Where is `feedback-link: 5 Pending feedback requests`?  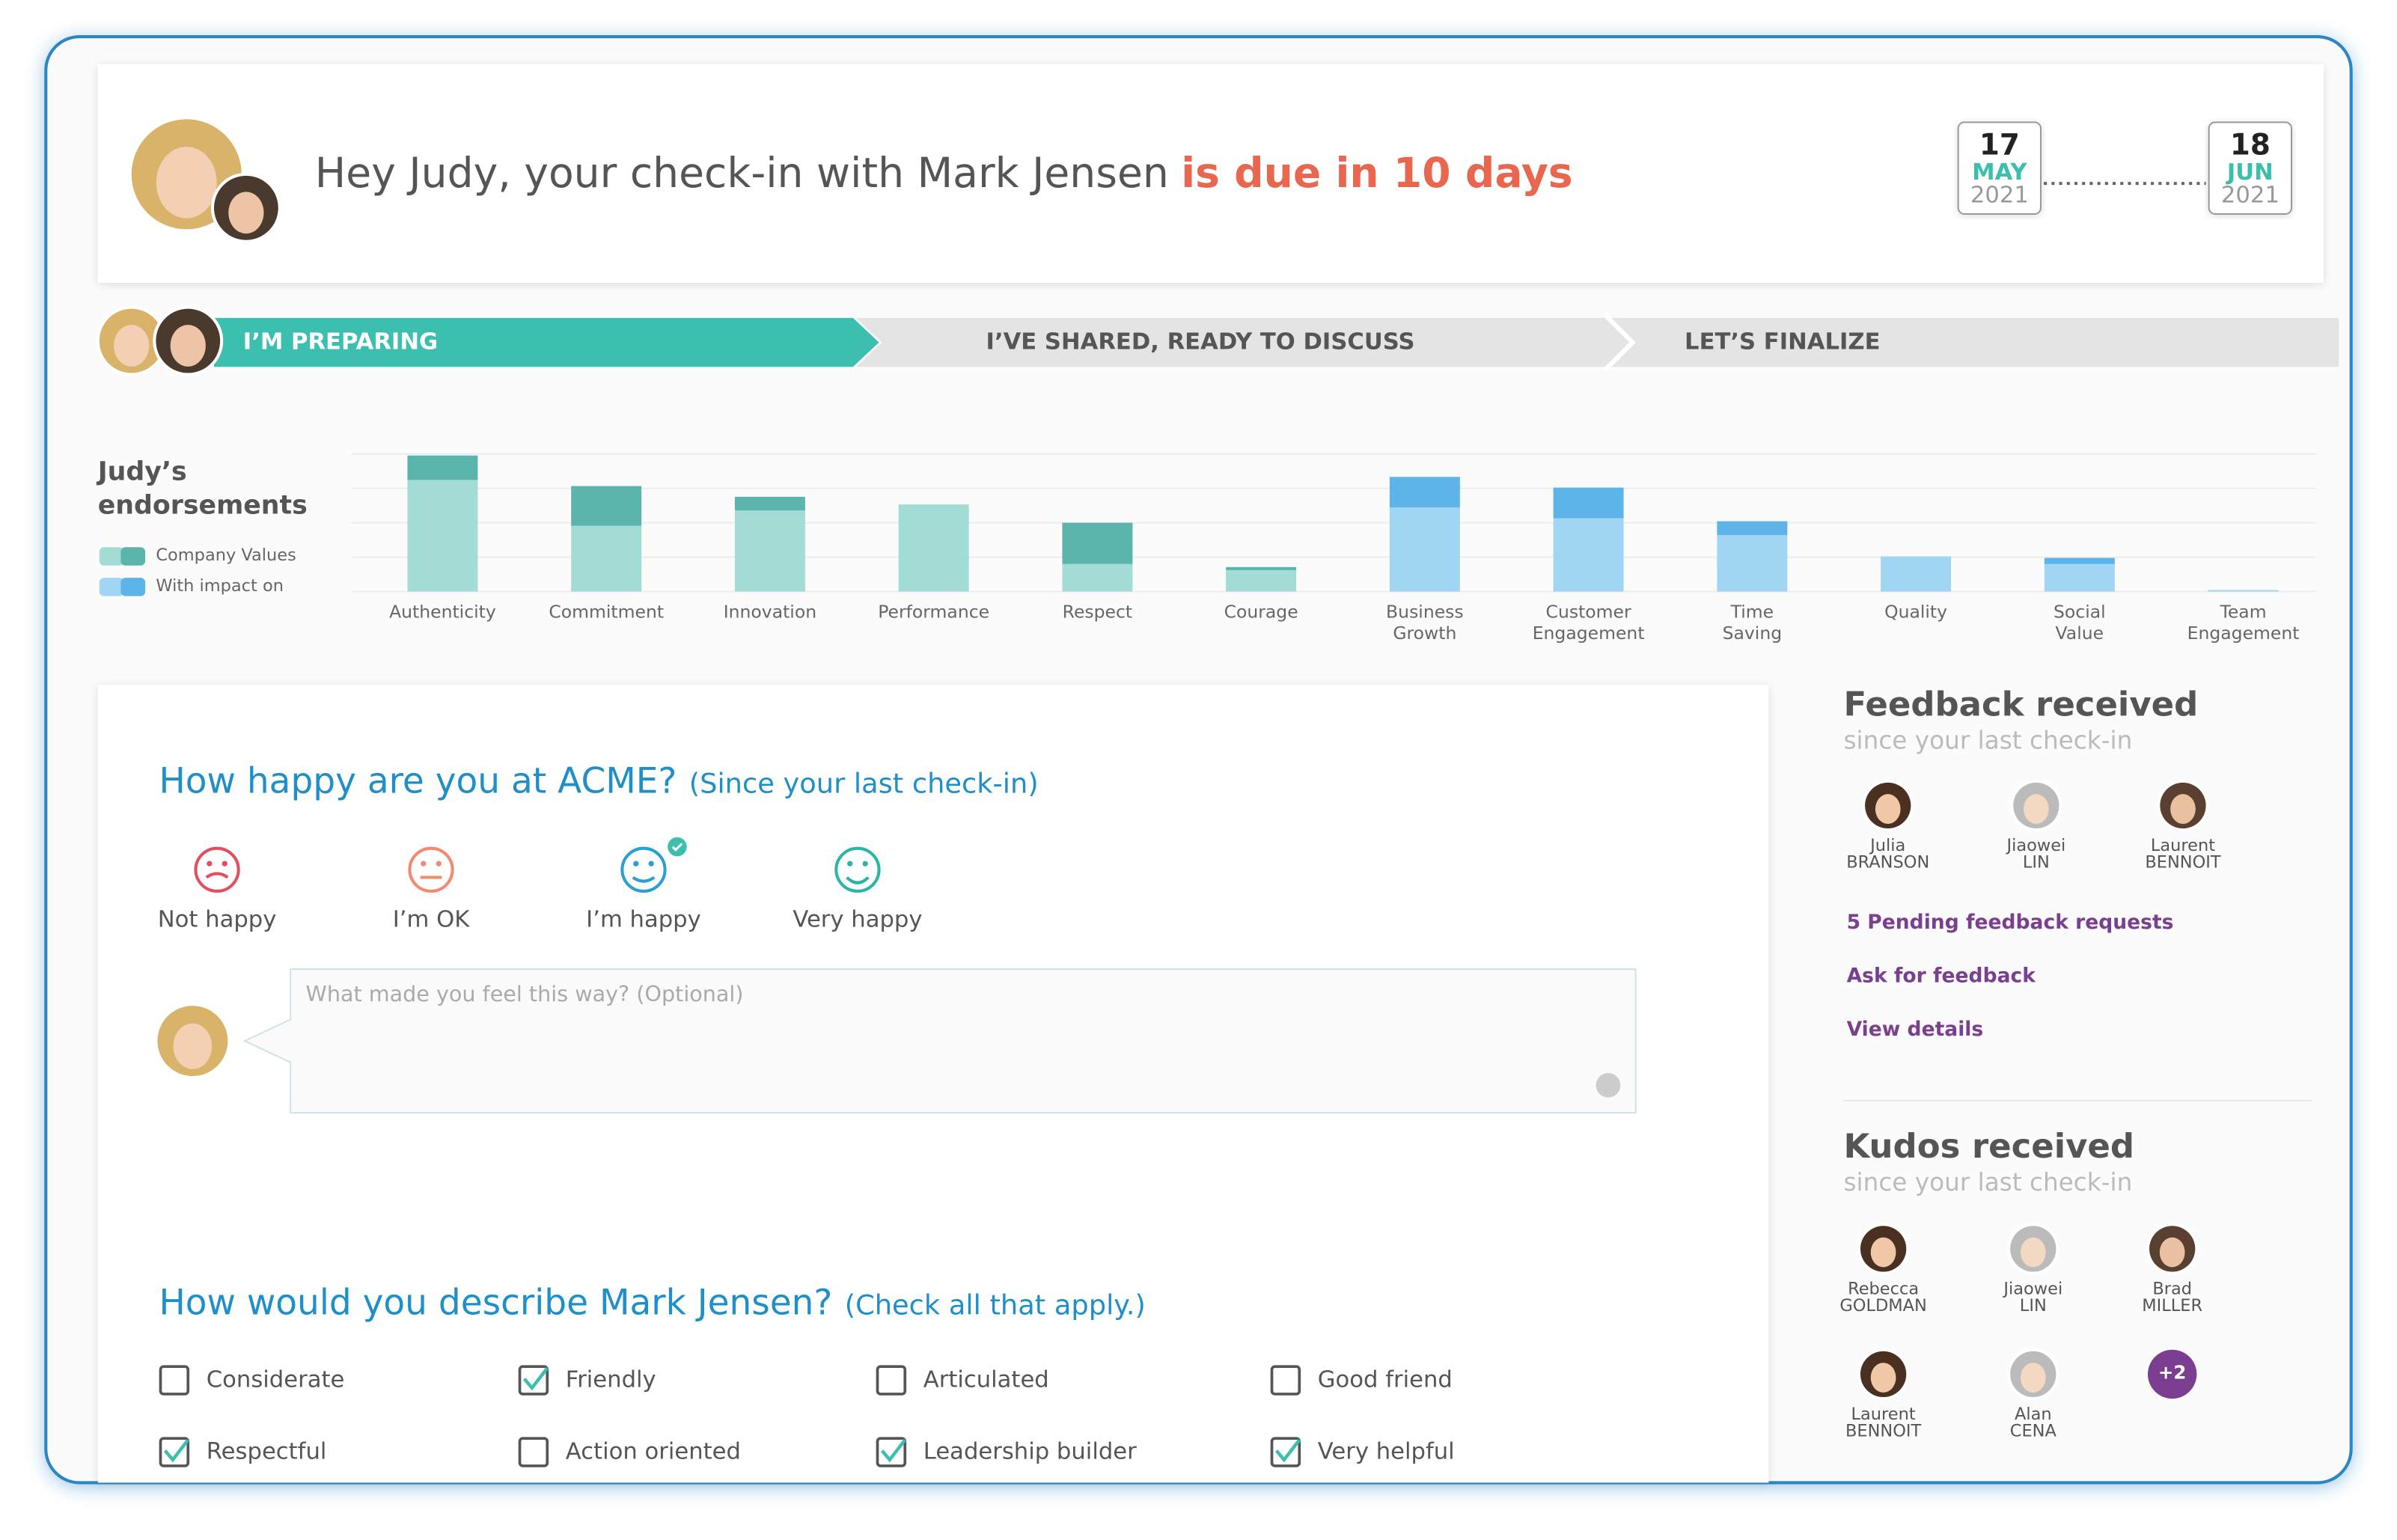
feedback-link: 5 Pending feedback requests is located at coordinates (2010, 923).